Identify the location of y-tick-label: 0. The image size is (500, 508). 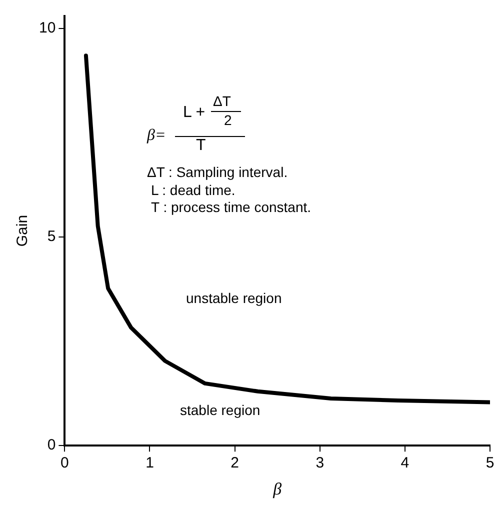
(51, 445).